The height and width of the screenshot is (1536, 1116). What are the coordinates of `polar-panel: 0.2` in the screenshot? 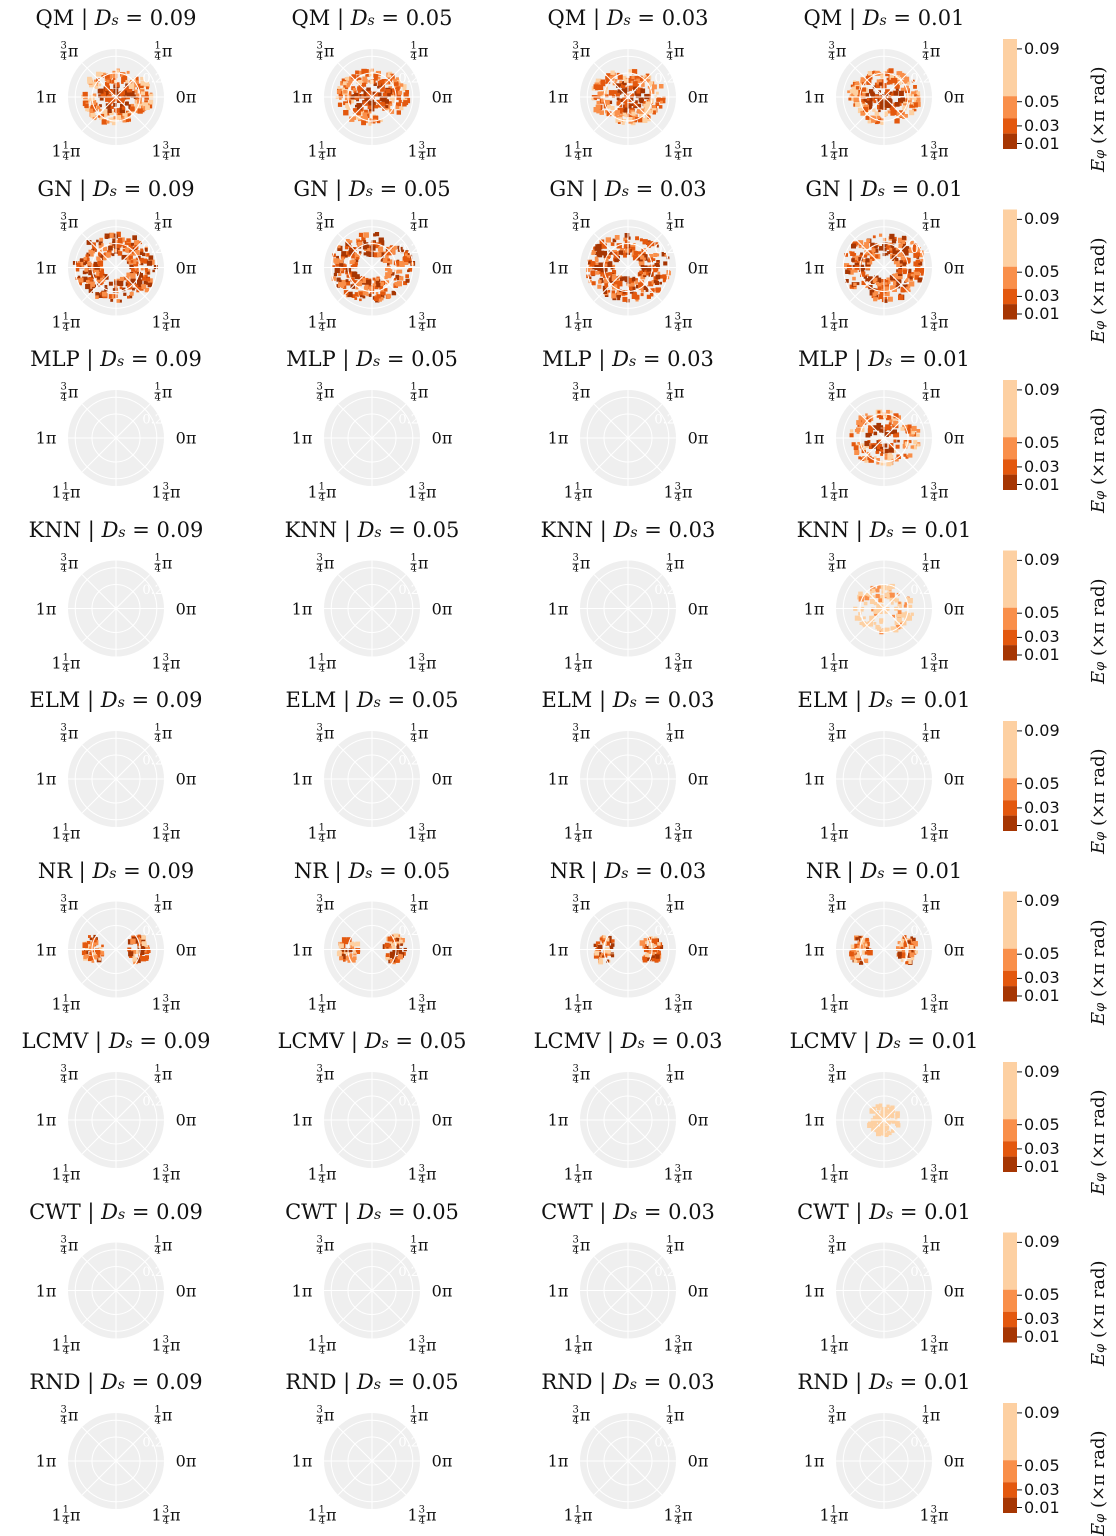 It's located at (884, 438).